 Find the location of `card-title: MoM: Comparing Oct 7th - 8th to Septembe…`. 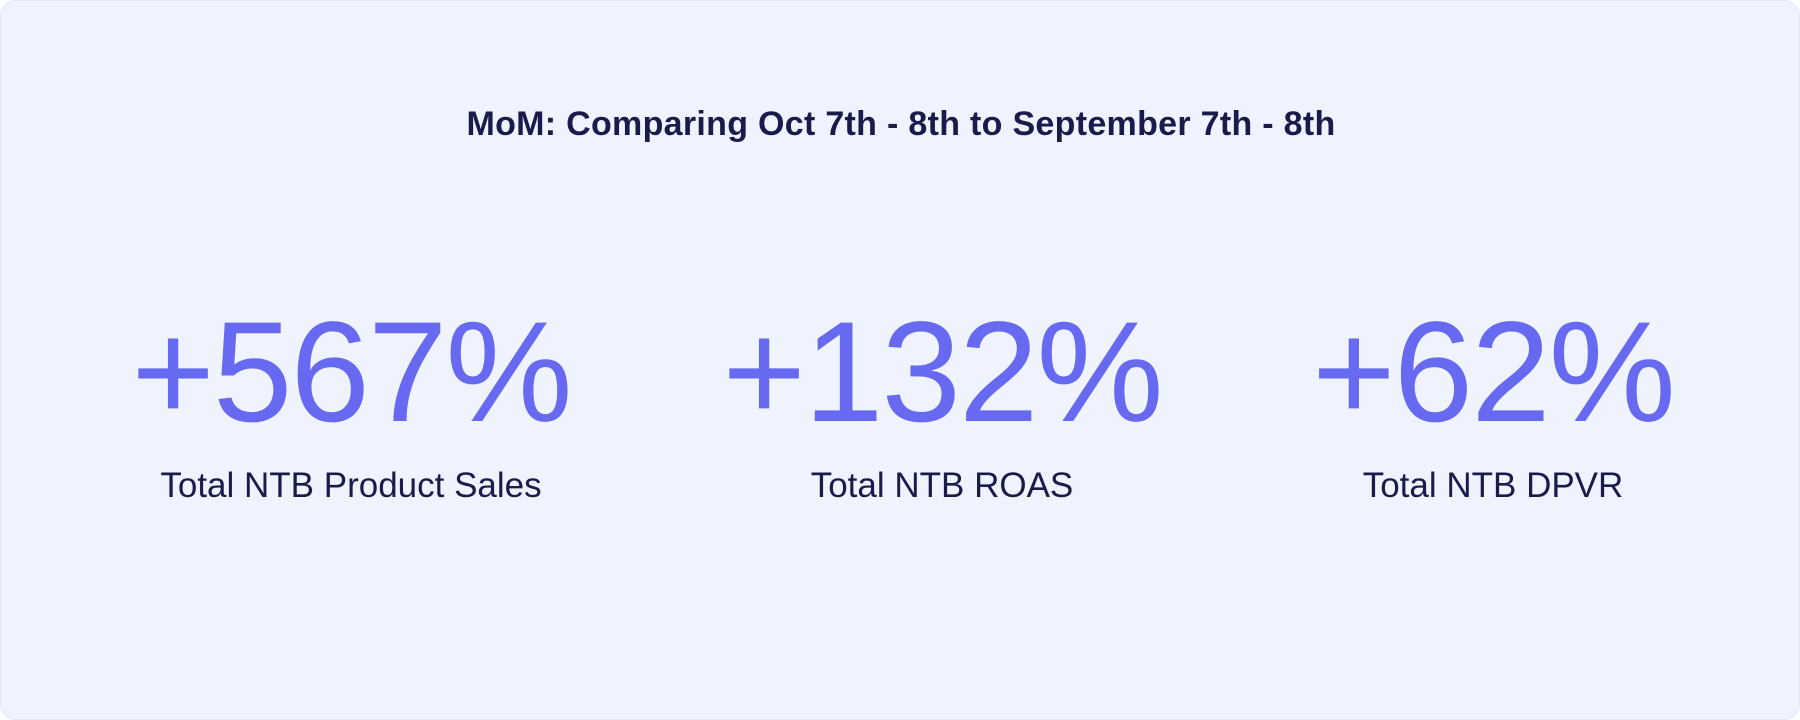

card-title: MoM: Comparing Oct 7th - 8th to Septembe… is located at coordinates (901, 124).